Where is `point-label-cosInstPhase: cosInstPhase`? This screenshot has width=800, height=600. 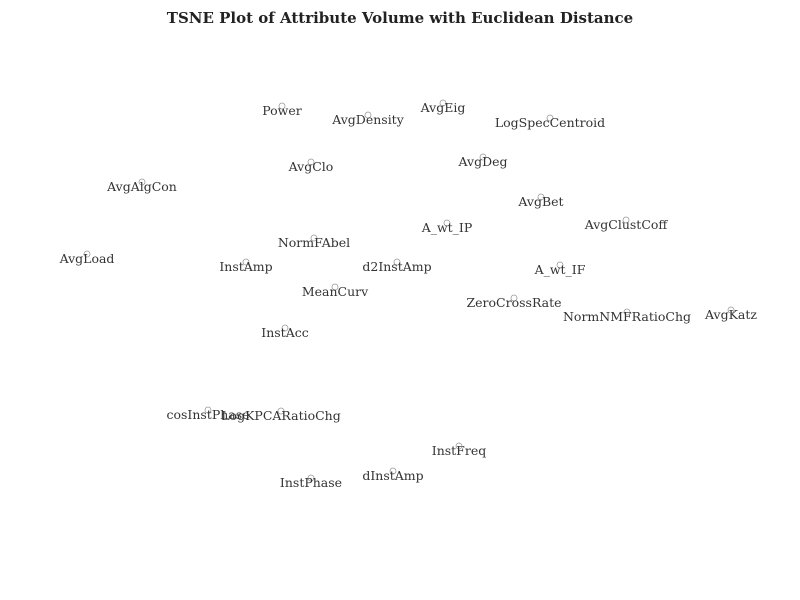 point-label-cosInstPhase: cosInstPhase is located at coordinates (207, 414).